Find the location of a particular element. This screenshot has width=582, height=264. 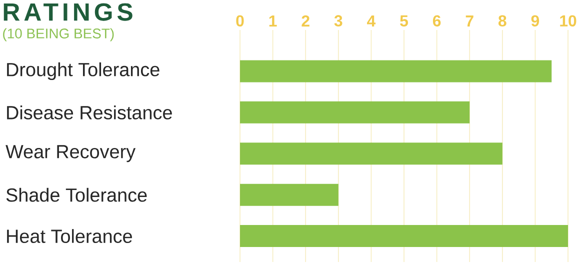

x-tick-label: 4 is located at coordinates (371, 21).